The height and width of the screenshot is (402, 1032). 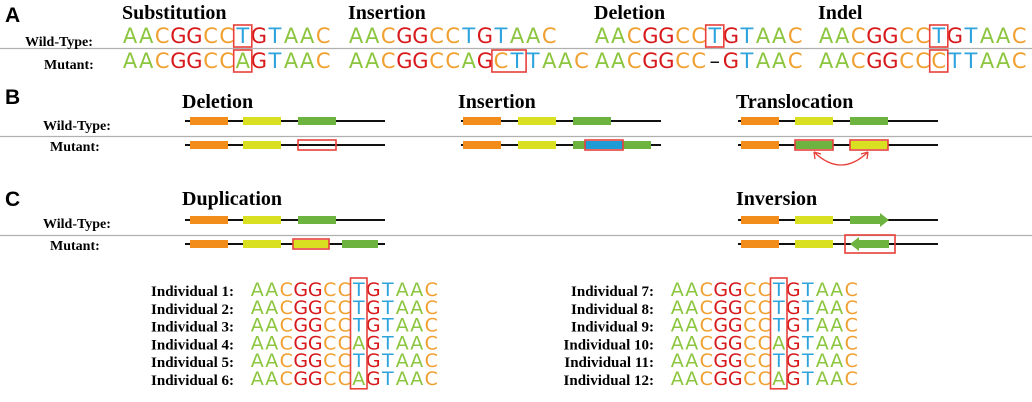 I want to click on mutant-indel-highlight-box, so click(x=938, y=61).